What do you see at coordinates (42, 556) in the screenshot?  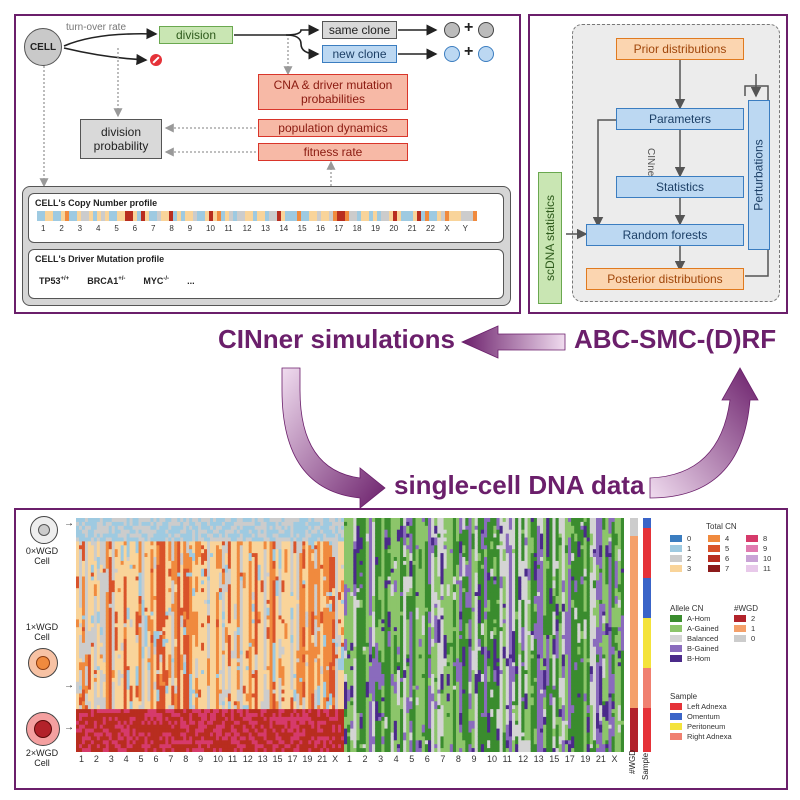 I see `cell-0wgd-label: 0×WGD Cell` at bounding box center [42, 556].